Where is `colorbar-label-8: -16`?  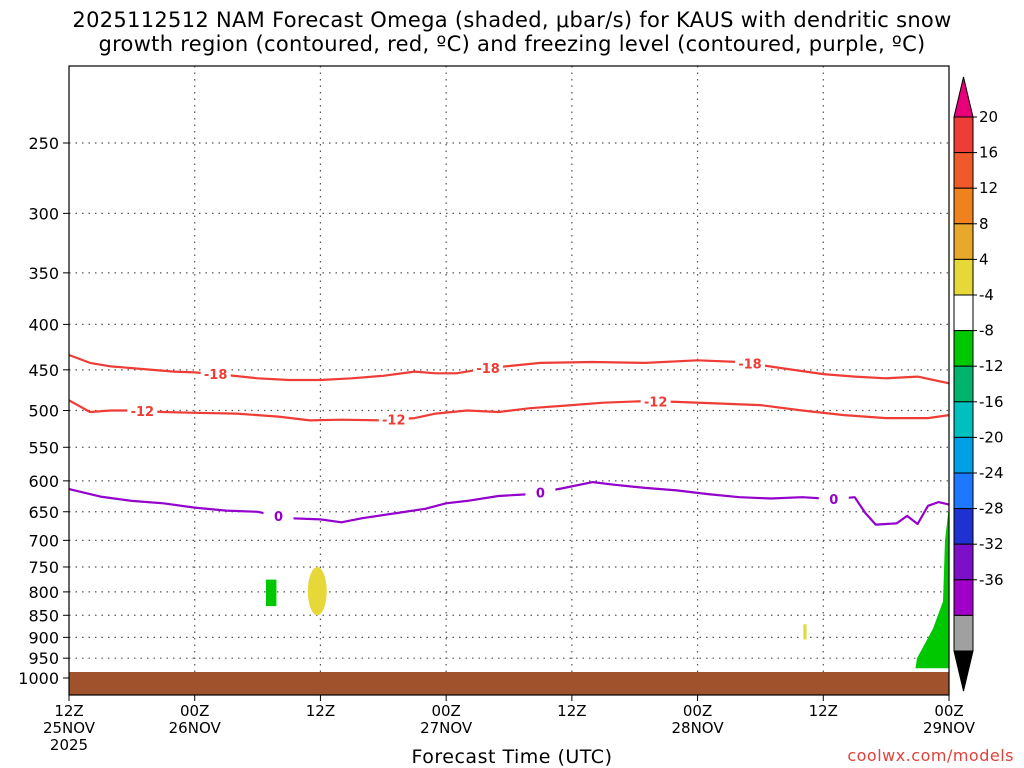 colorbar-label-8: -16 is located at coordinates (991, 402).